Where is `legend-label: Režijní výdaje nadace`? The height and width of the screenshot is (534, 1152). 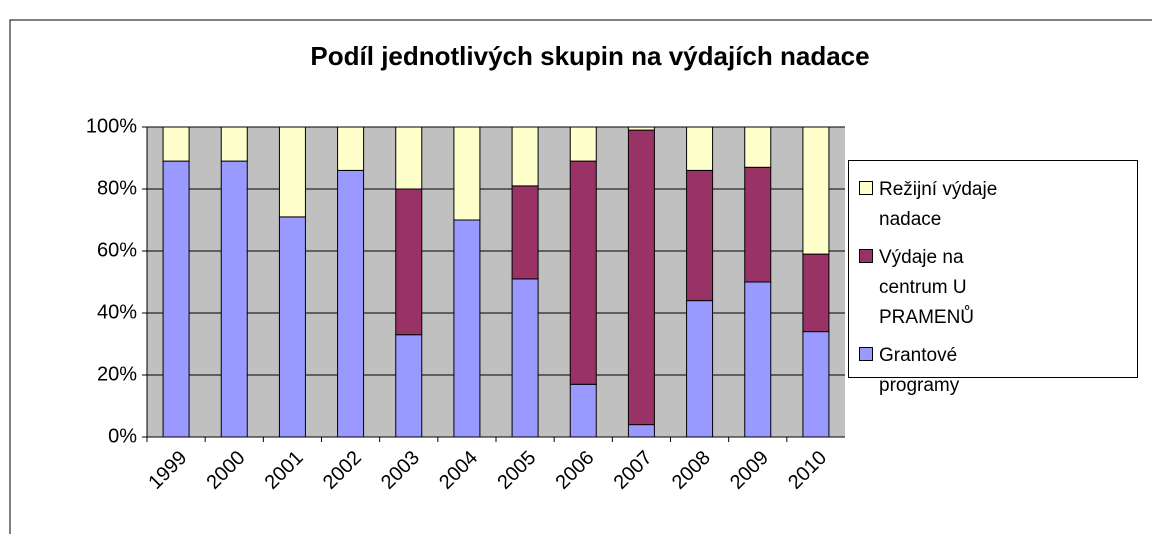 legend-label: Režijní výdaje nadace is located at coordinates (938, 204).